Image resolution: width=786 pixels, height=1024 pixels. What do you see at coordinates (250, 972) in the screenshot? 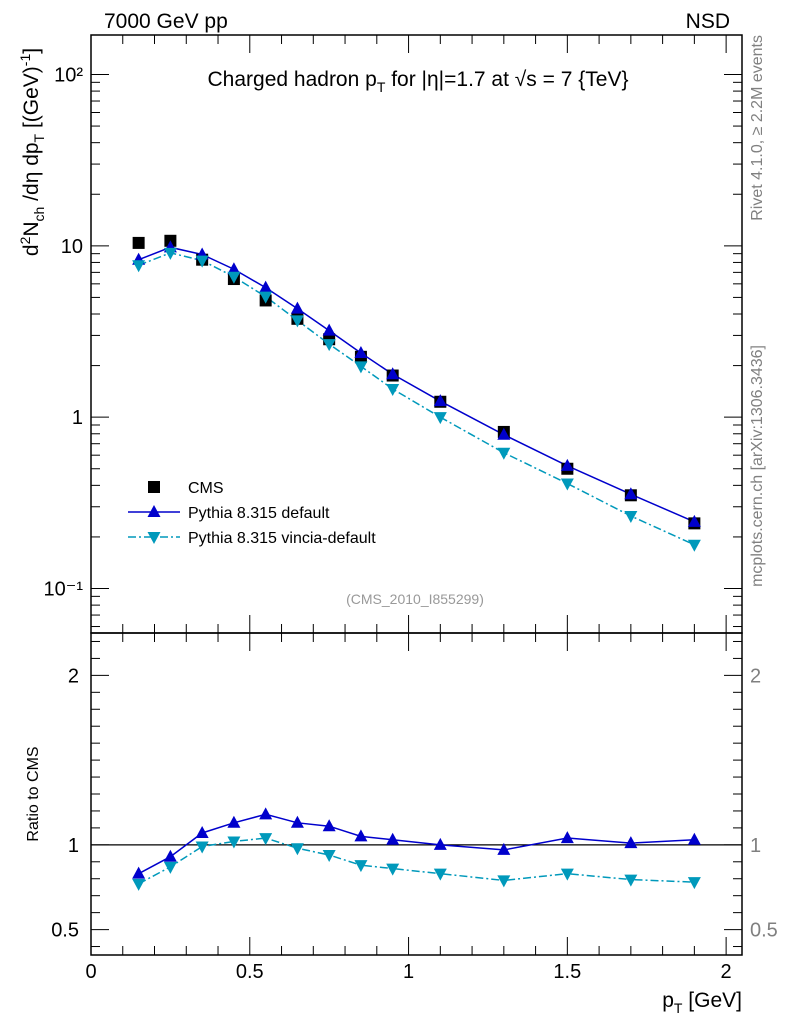
I see `x-tick-label: 0.5` at bounding box center [250, 972].